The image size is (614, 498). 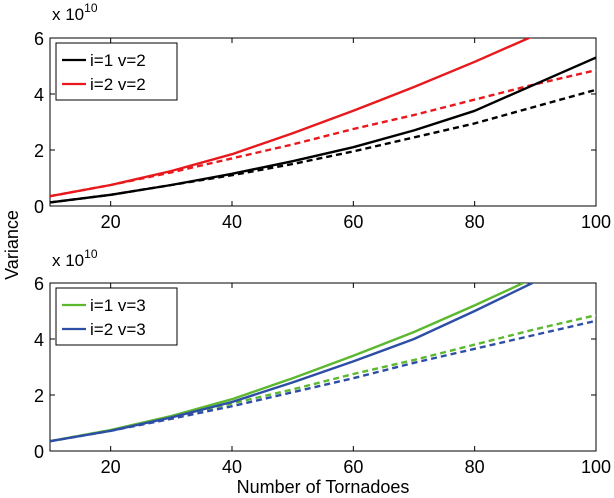 I want to click on bottom-x-axis-label: Number of Tornadoes, so click(x=323, y=487).